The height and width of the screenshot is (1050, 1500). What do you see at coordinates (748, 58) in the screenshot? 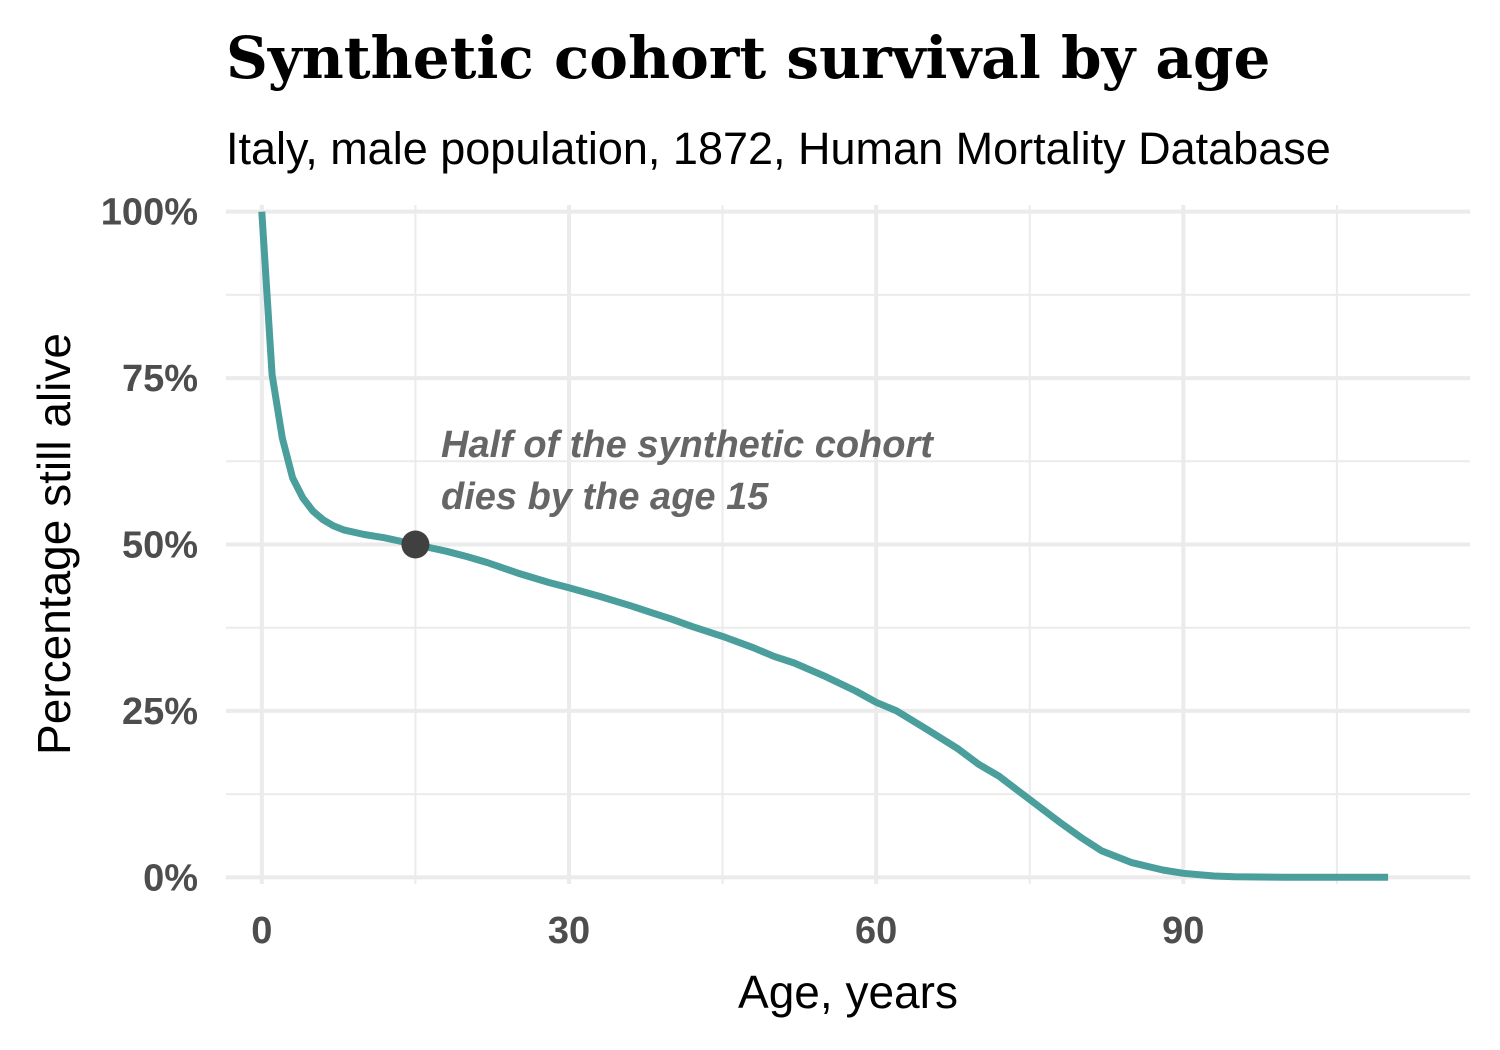
I see `chart-title: Synthetic cohort survival by age` at bounding box center [748, 58].